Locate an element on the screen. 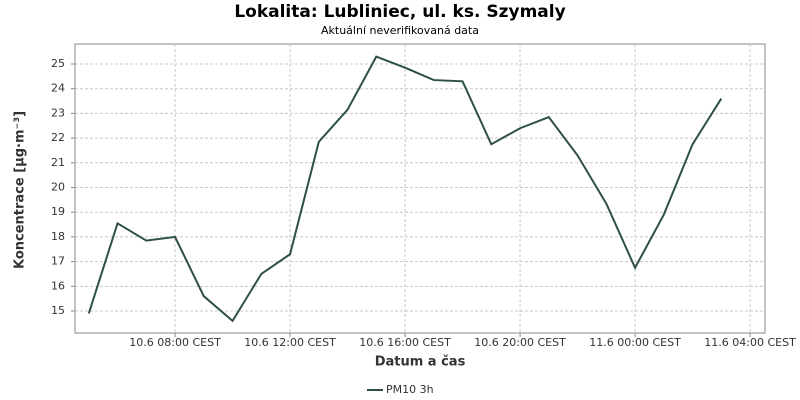 Image resolution: width=800 pixels, height=400 pixels. y-tick-label: 18 is located at coordinates (58, 236).